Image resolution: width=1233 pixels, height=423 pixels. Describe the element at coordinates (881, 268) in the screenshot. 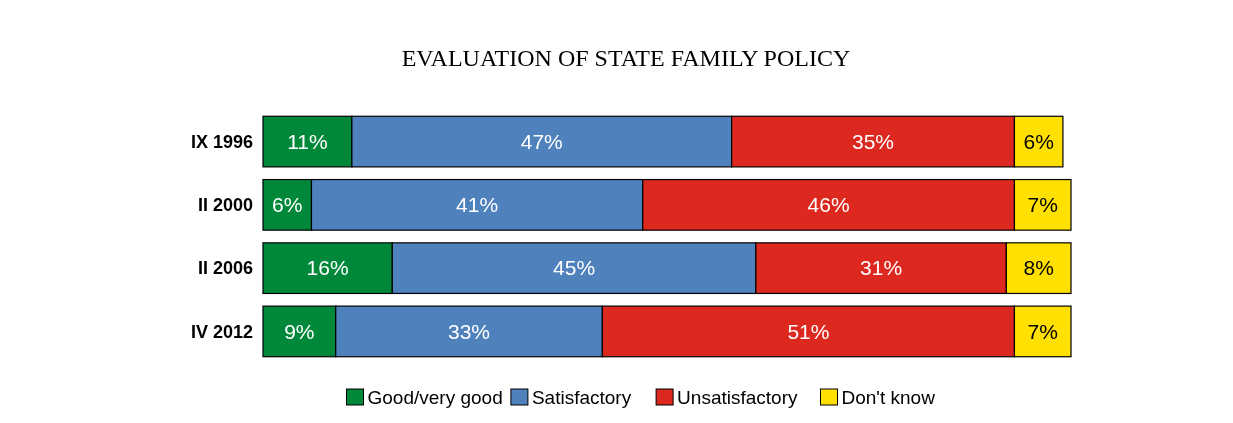

I see `data-label: 31%` at that location.